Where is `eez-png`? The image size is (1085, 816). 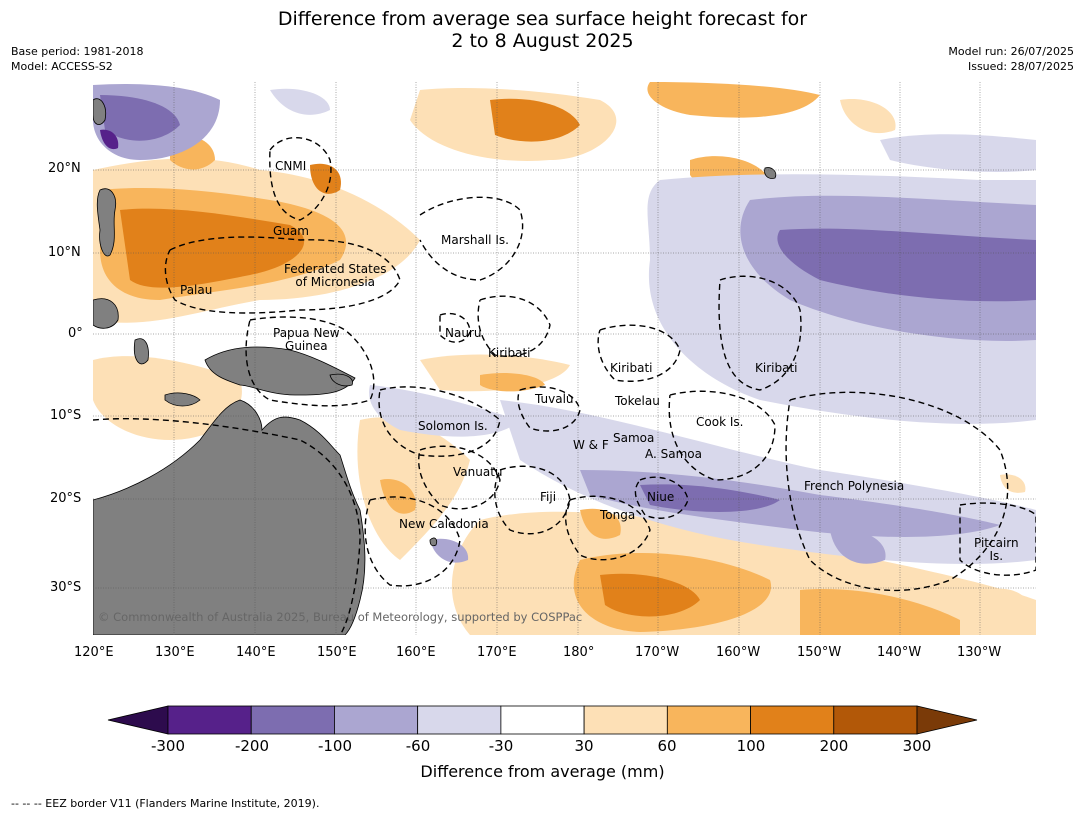 eez-png is located at coordinates (310, 361).